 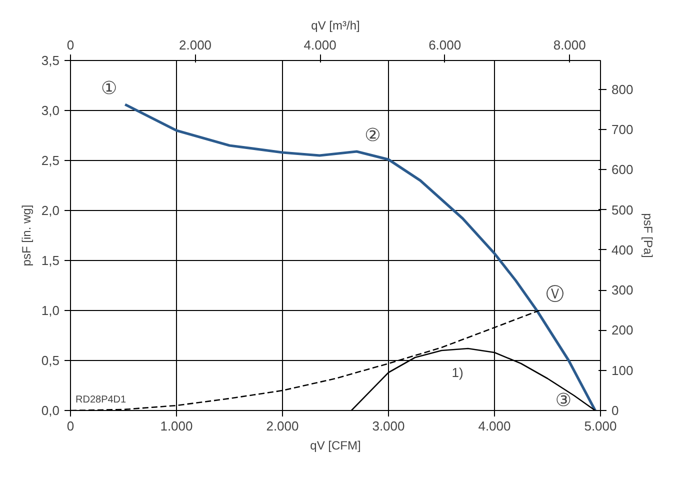 What do you see at coordinates (569, 45) in the screenshot?
I see `x2-tick-label: 8.000` at bounding box center [569, 45].